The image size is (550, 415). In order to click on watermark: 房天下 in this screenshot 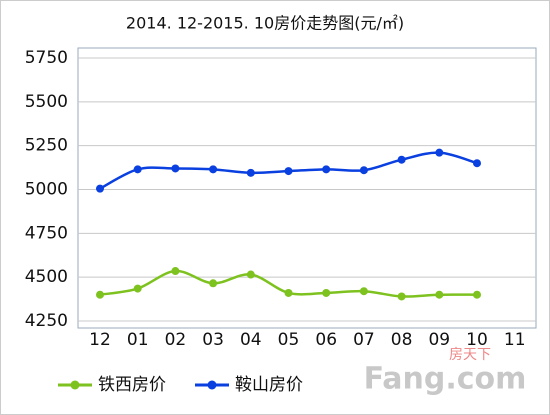, I will do `click(470, 355)`.